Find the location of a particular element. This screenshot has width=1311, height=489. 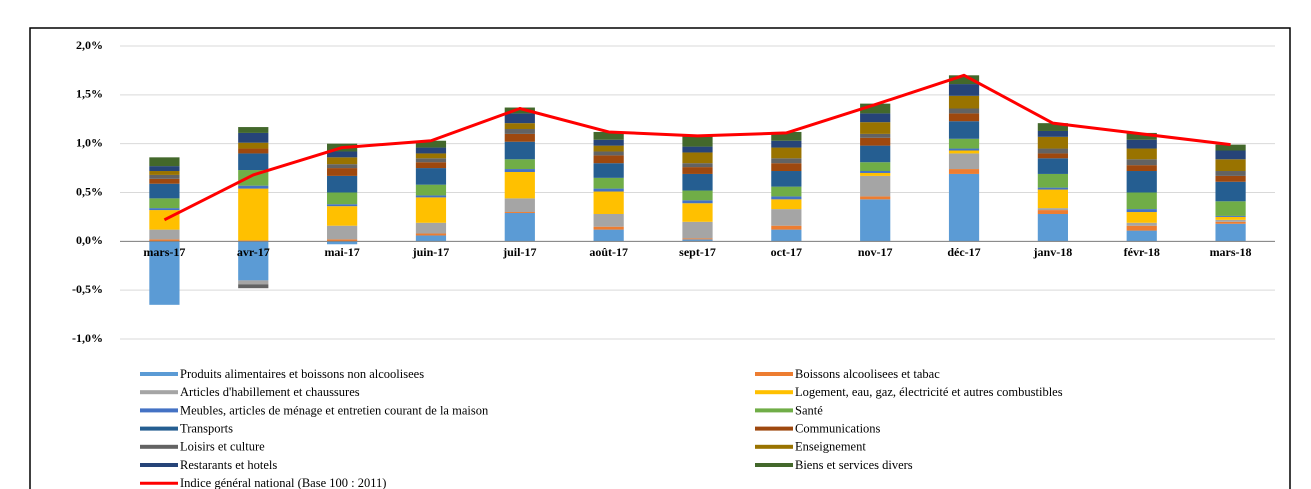

x-tick-label: nov-17 is located at coordinates (875, 252).